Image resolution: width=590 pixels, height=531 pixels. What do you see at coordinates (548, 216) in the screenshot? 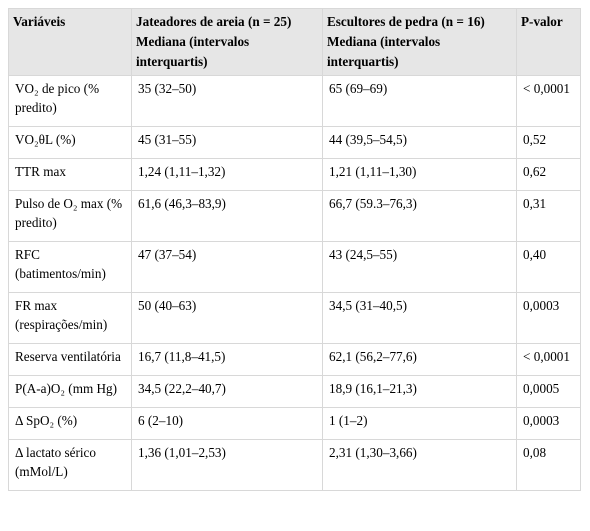
I see `cell-p-valor: 0,31` at bounding box center [548, 216].